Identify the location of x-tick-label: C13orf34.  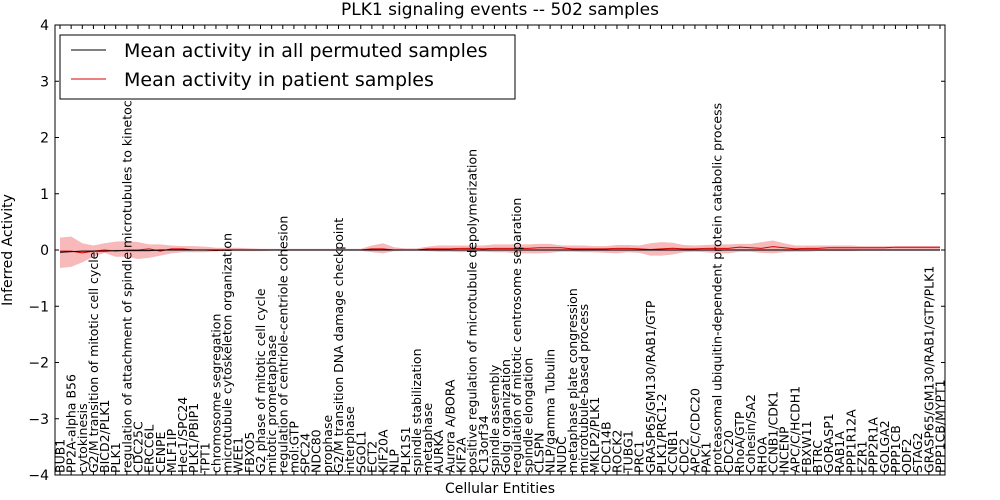
(483, 444).